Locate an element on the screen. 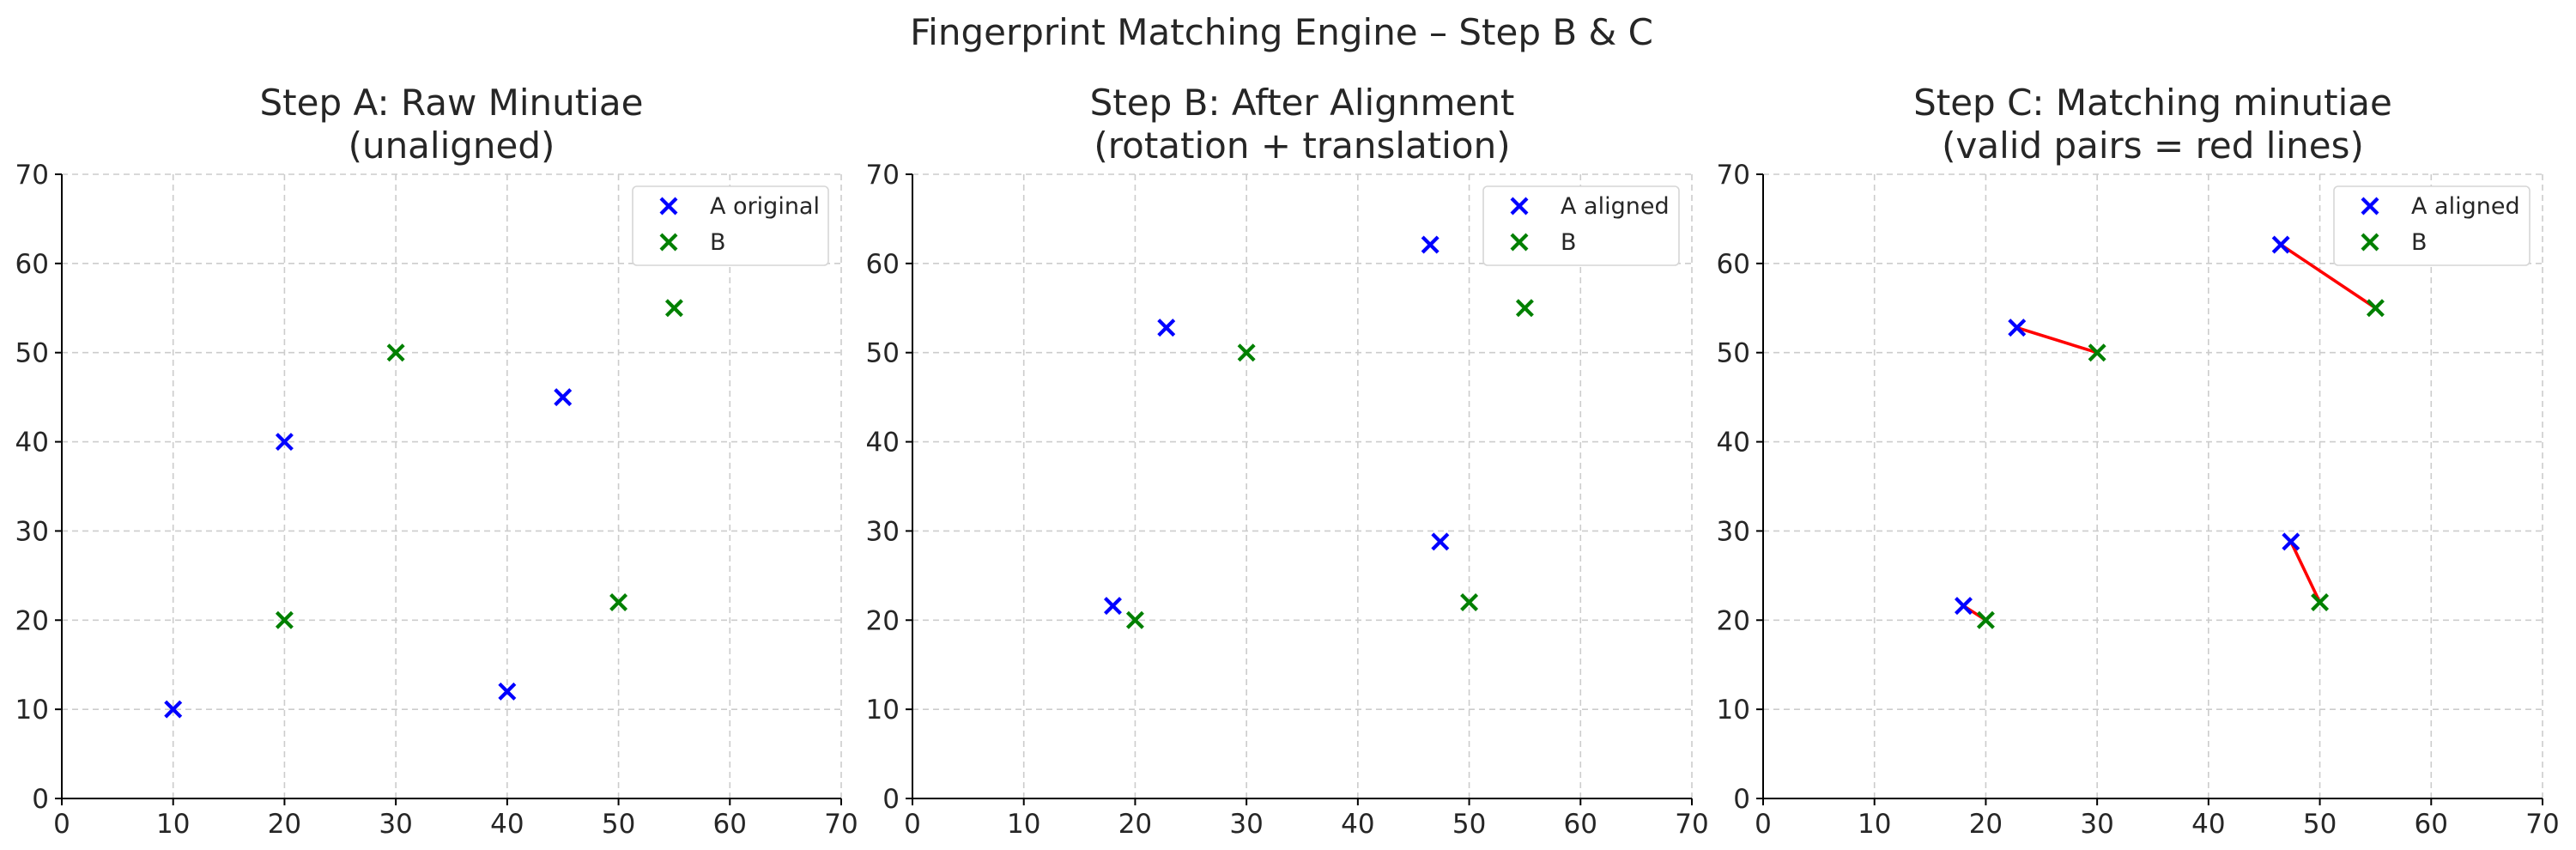 Image resolution: width=2576 pixels, height=850 pixels. panel-title-line: Step B: After Alignment is located at coordinates (1302, 103).